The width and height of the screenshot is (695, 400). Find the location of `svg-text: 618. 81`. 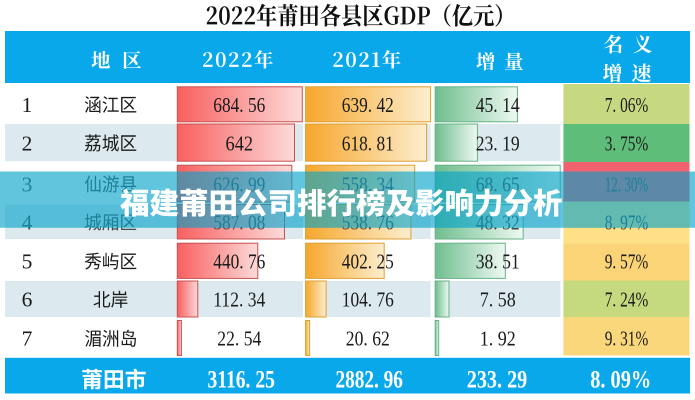

svg-text: 618. 81 is located at coordinates (368, 143).